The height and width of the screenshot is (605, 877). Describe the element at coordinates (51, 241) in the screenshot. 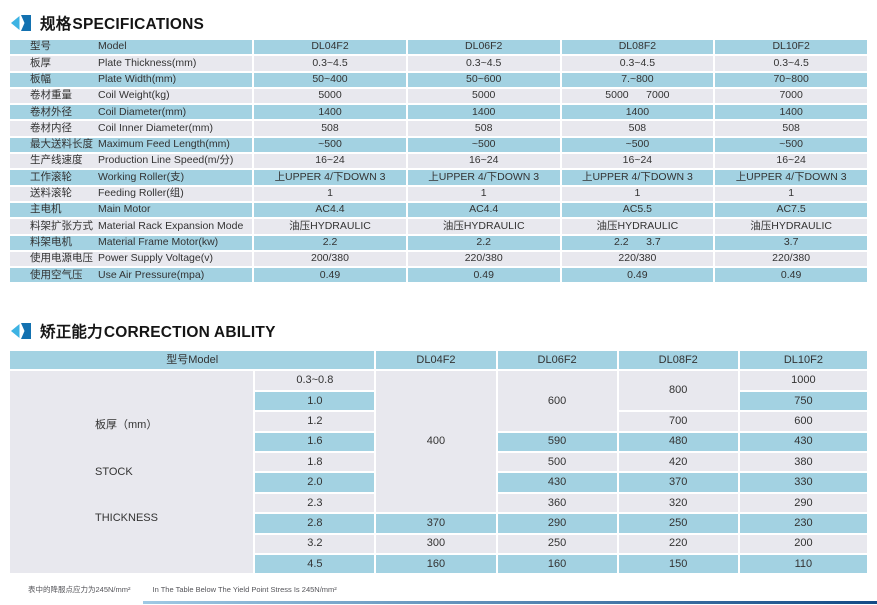

I see `row-label-cn: 料架电机` at that location.